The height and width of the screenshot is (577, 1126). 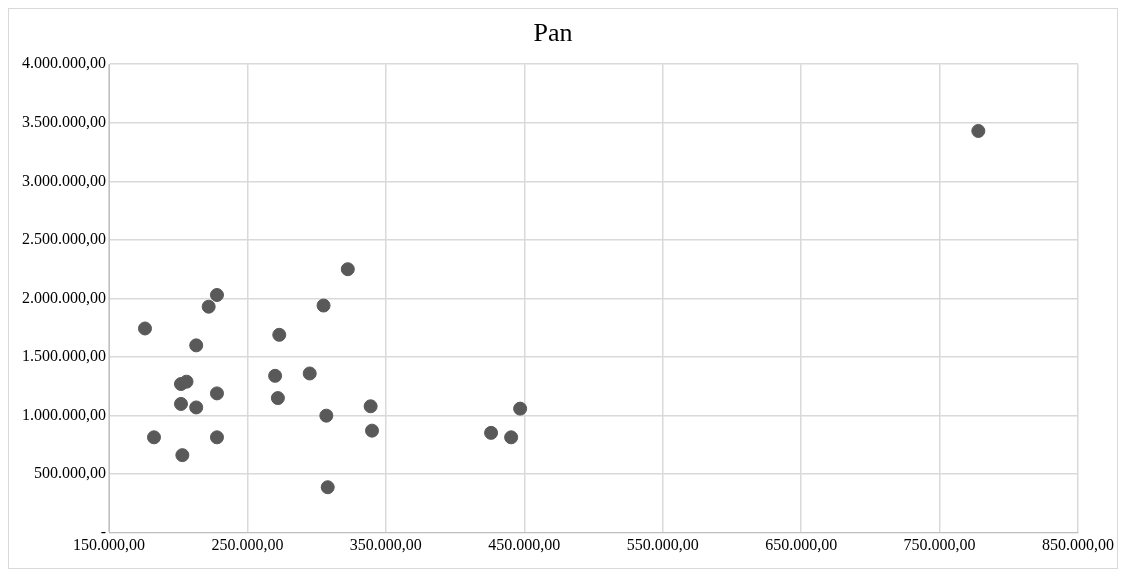 I want to click on y-tick-label: 500.000,00, so click(x=70, y=473).